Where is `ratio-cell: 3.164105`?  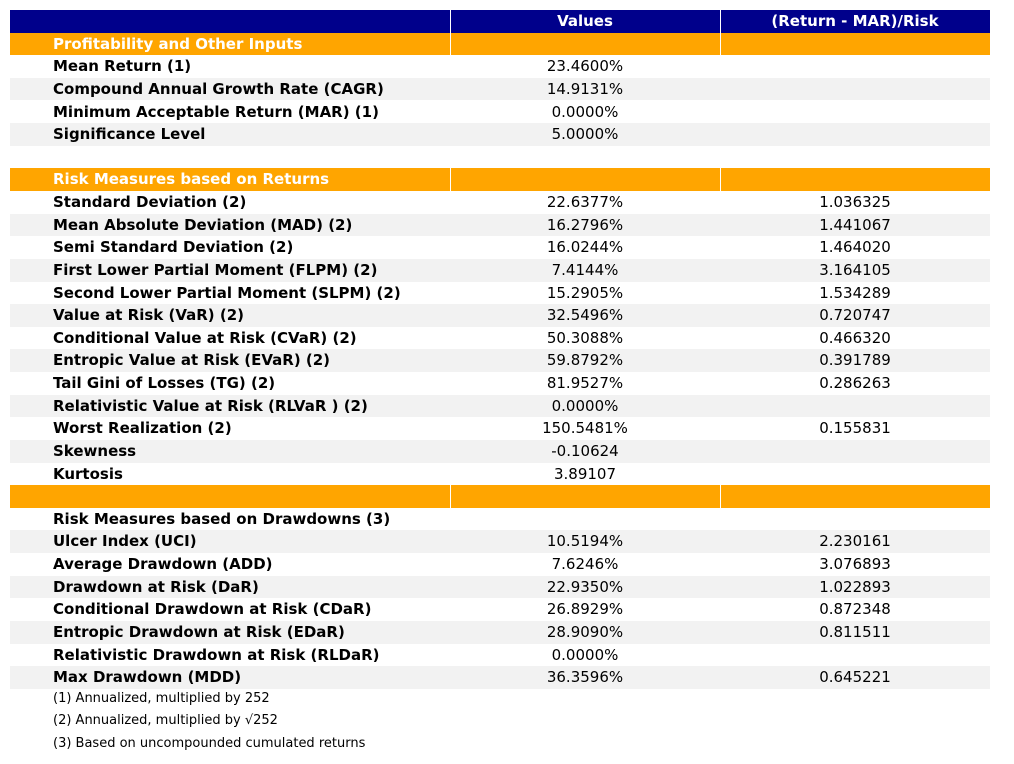 ratio-cell: 3.164105 is located at coordinates (855, 269).